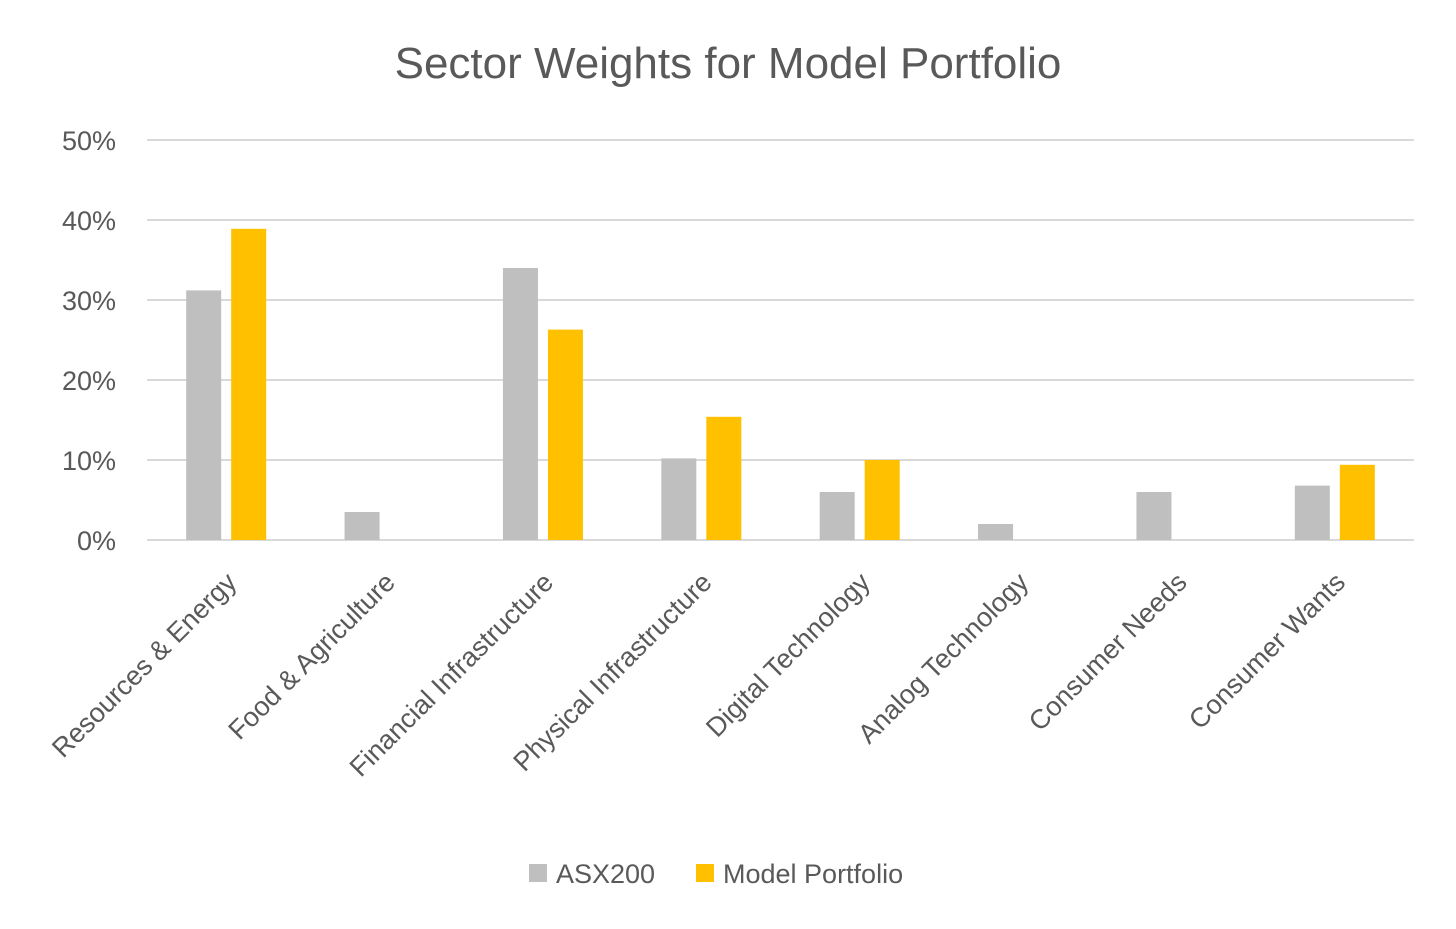  What do you see at coordinates (144, 665) in the screenshot?
I see `x-category-label: Resources & Energy` at bounding box center [144, 665].